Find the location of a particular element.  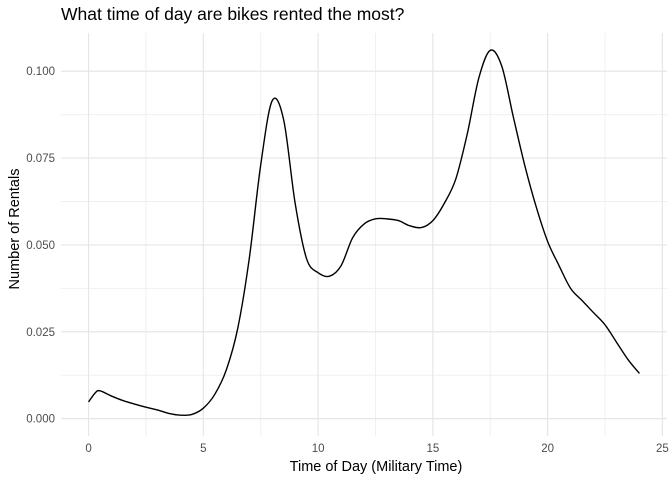

x-tick-label: 15 is located at coordinates (432, 449).